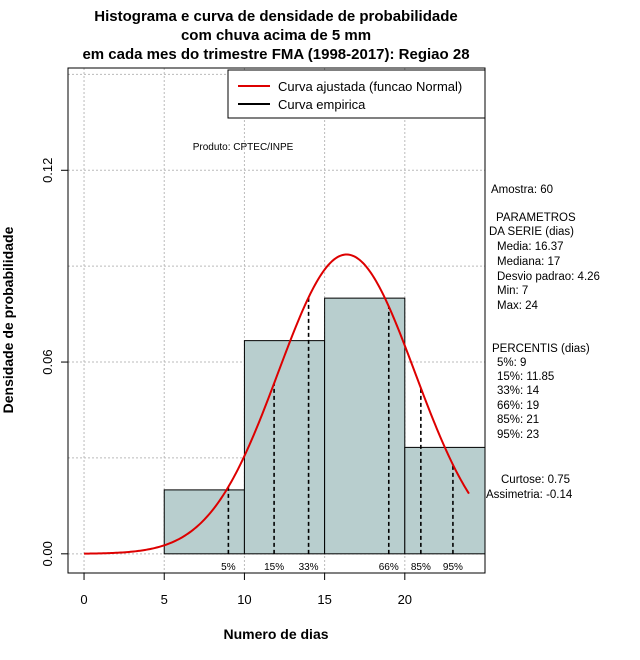  I want to click on percentile-label: 15%, so click(274, 567).